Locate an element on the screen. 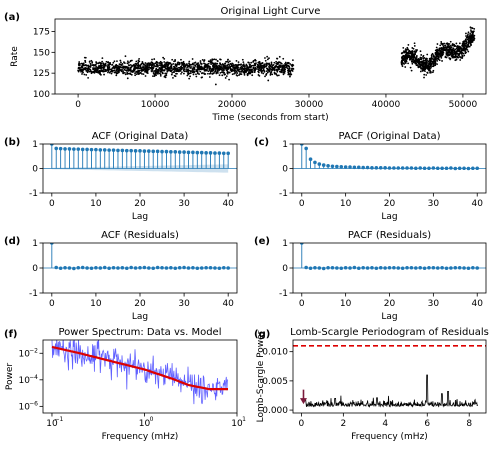 The height and width of the screenshot is (451, 500). y-axis-label: Lomb-Scargle Power is located at coordinates (261, 376).